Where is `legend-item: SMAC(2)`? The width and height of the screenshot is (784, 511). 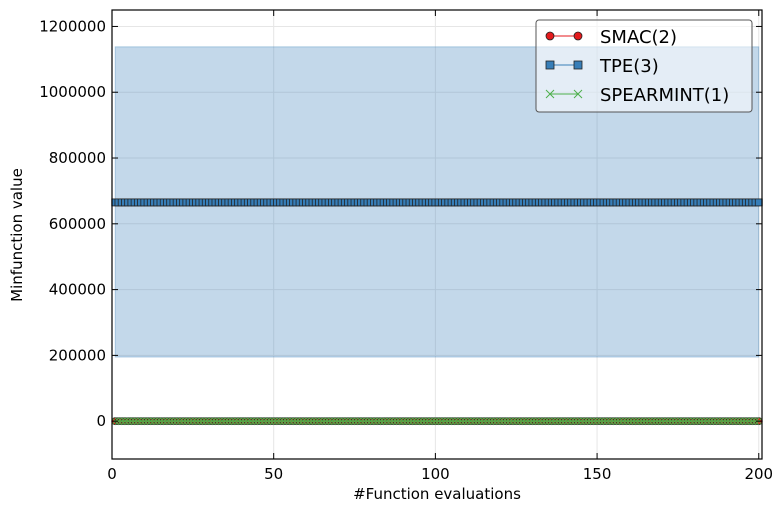
legend-item: SMAC(2) is located at coordinates (611, 37).